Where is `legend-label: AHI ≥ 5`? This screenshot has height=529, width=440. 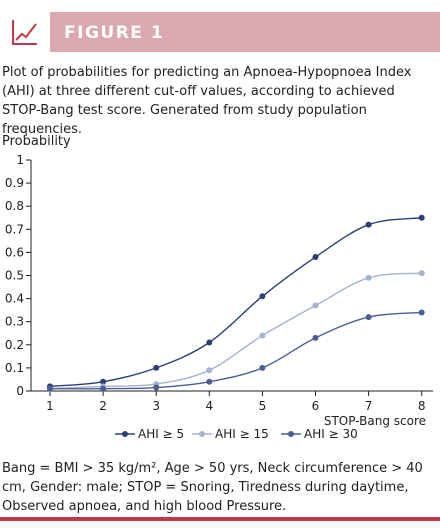
legend-label: AHI ≥ 5 is located at coordinates (161, 434).